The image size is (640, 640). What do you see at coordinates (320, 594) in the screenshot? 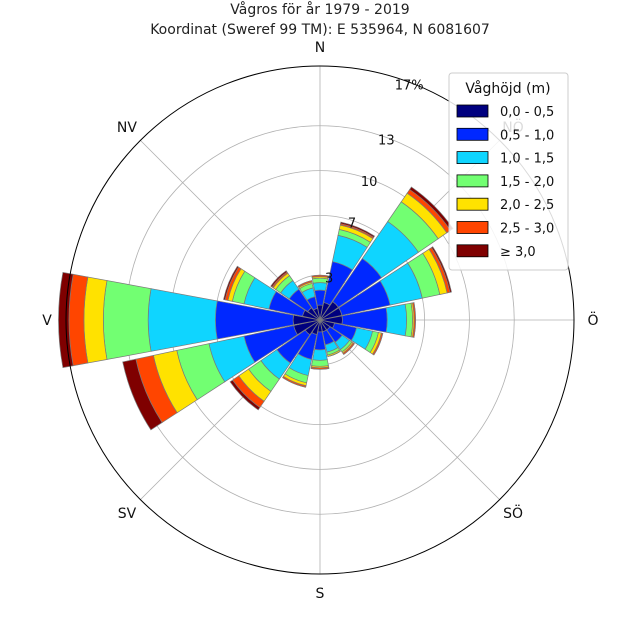
I see `direction-label: S` at bounding box center [320, 594].